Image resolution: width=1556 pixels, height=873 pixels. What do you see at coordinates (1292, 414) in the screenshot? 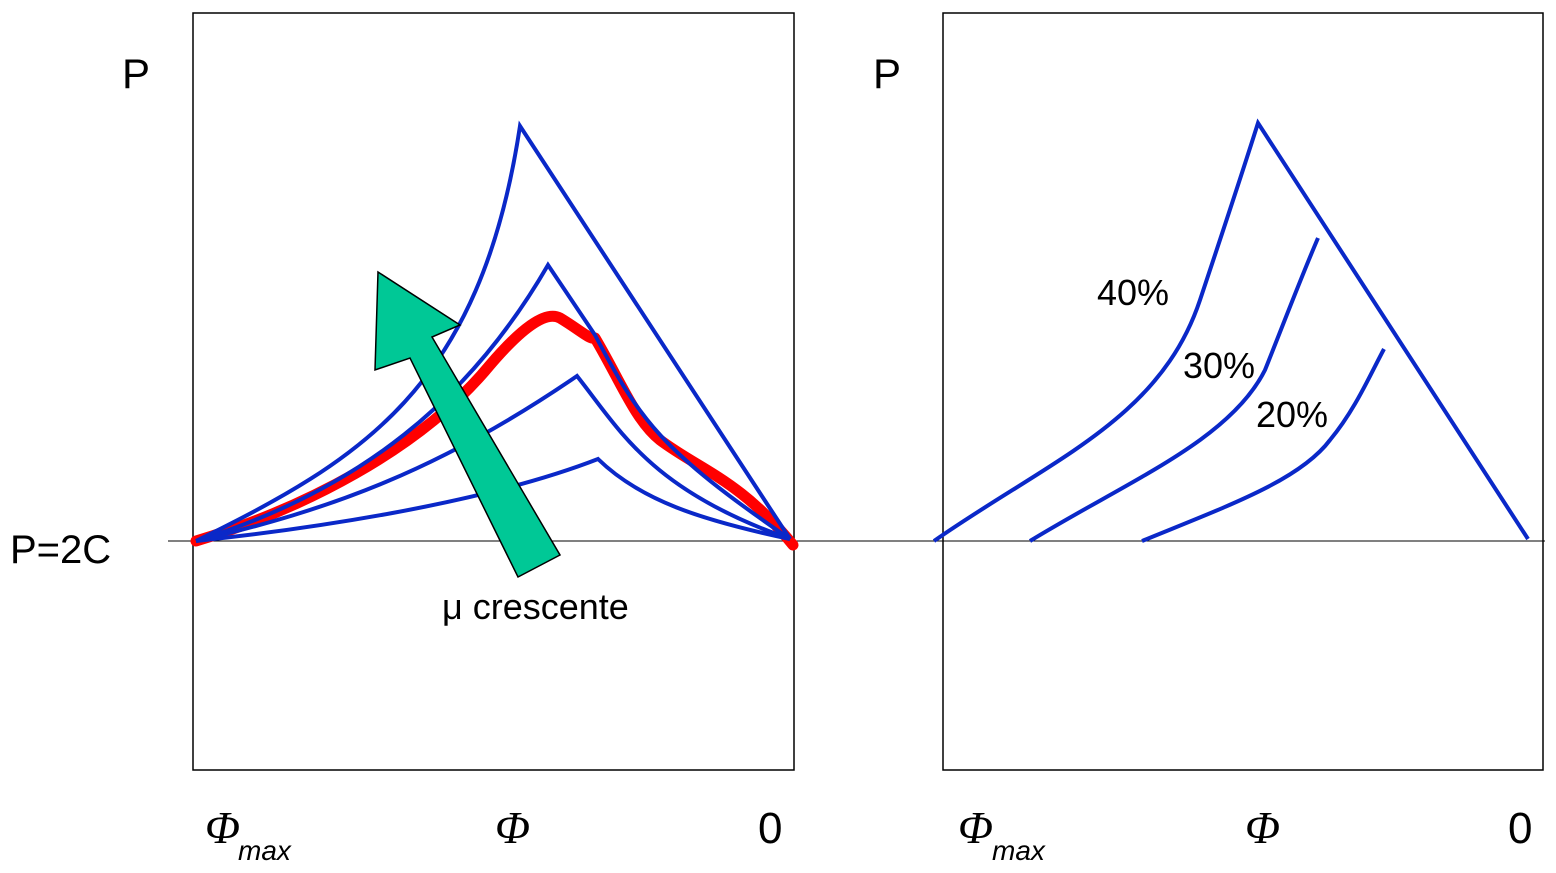
I see `curve-label-20: 20%` at bounding box center [1292, 414].